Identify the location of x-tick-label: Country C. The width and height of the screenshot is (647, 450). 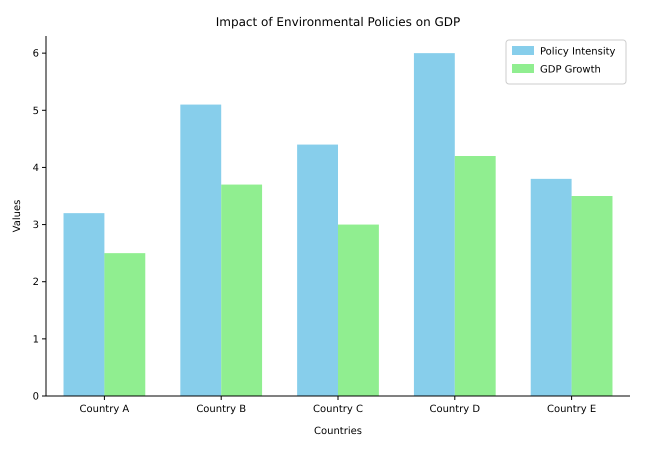
(338, 409).